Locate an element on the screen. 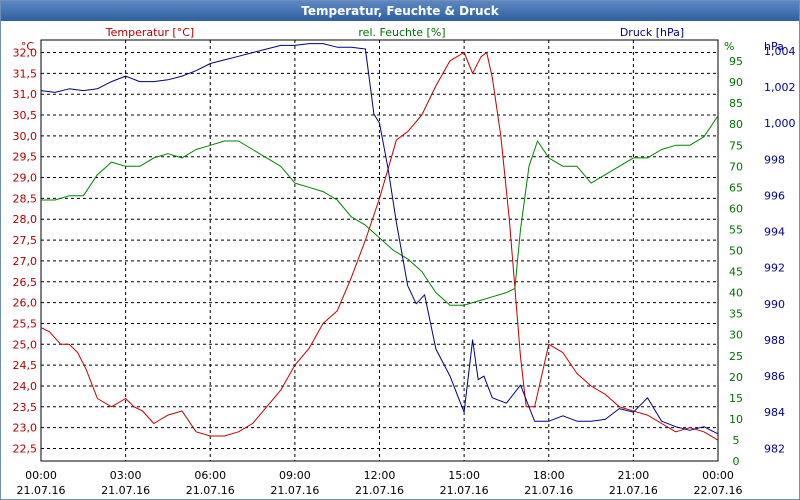 The width and height of the screenshot is (800, 500). tick-label-pressure: 998 is located at coordinates (774, 159).